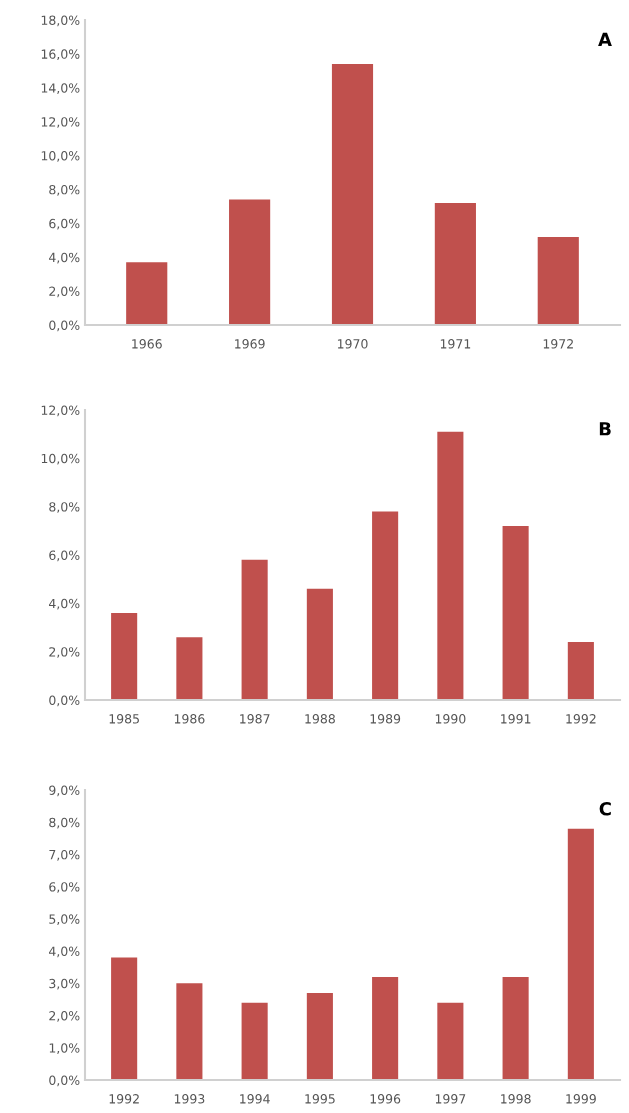 The width and height of the screenshot is (629, 1113). I want to click on x-tick-label: 1997, so click(450, 1099).